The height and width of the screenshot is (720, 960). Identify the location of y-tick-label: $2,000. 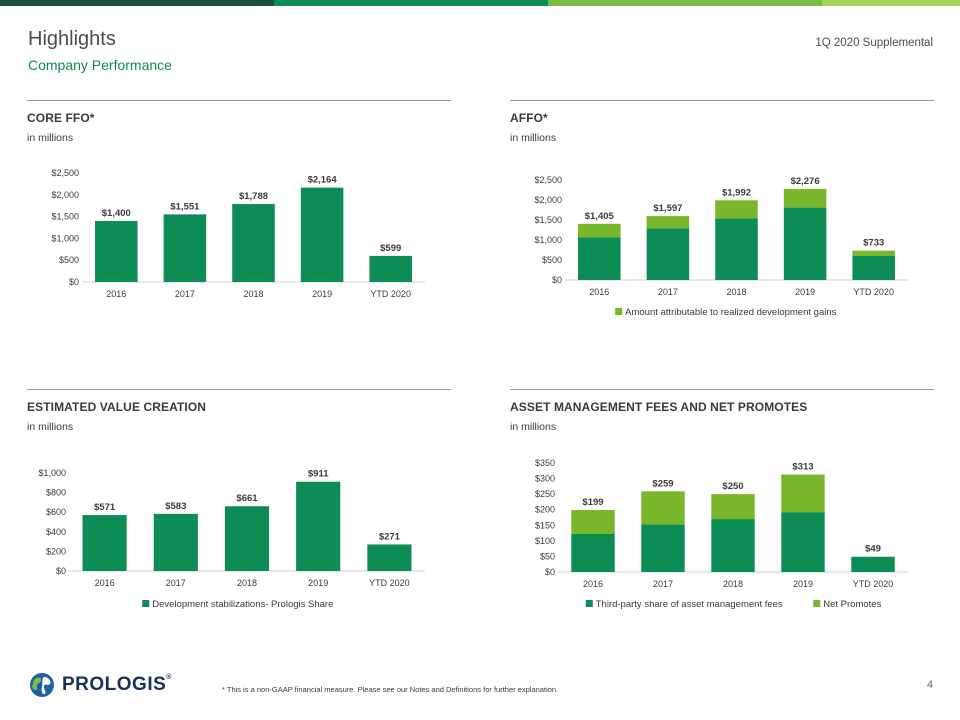
(65, 195).